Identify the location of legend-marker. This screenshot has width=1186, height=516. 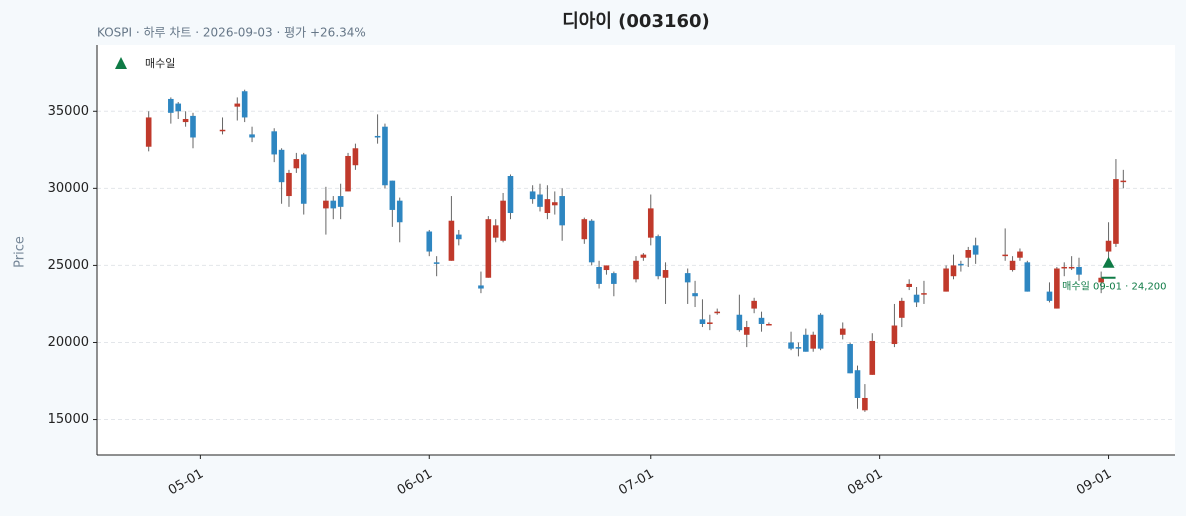
(121, 63).